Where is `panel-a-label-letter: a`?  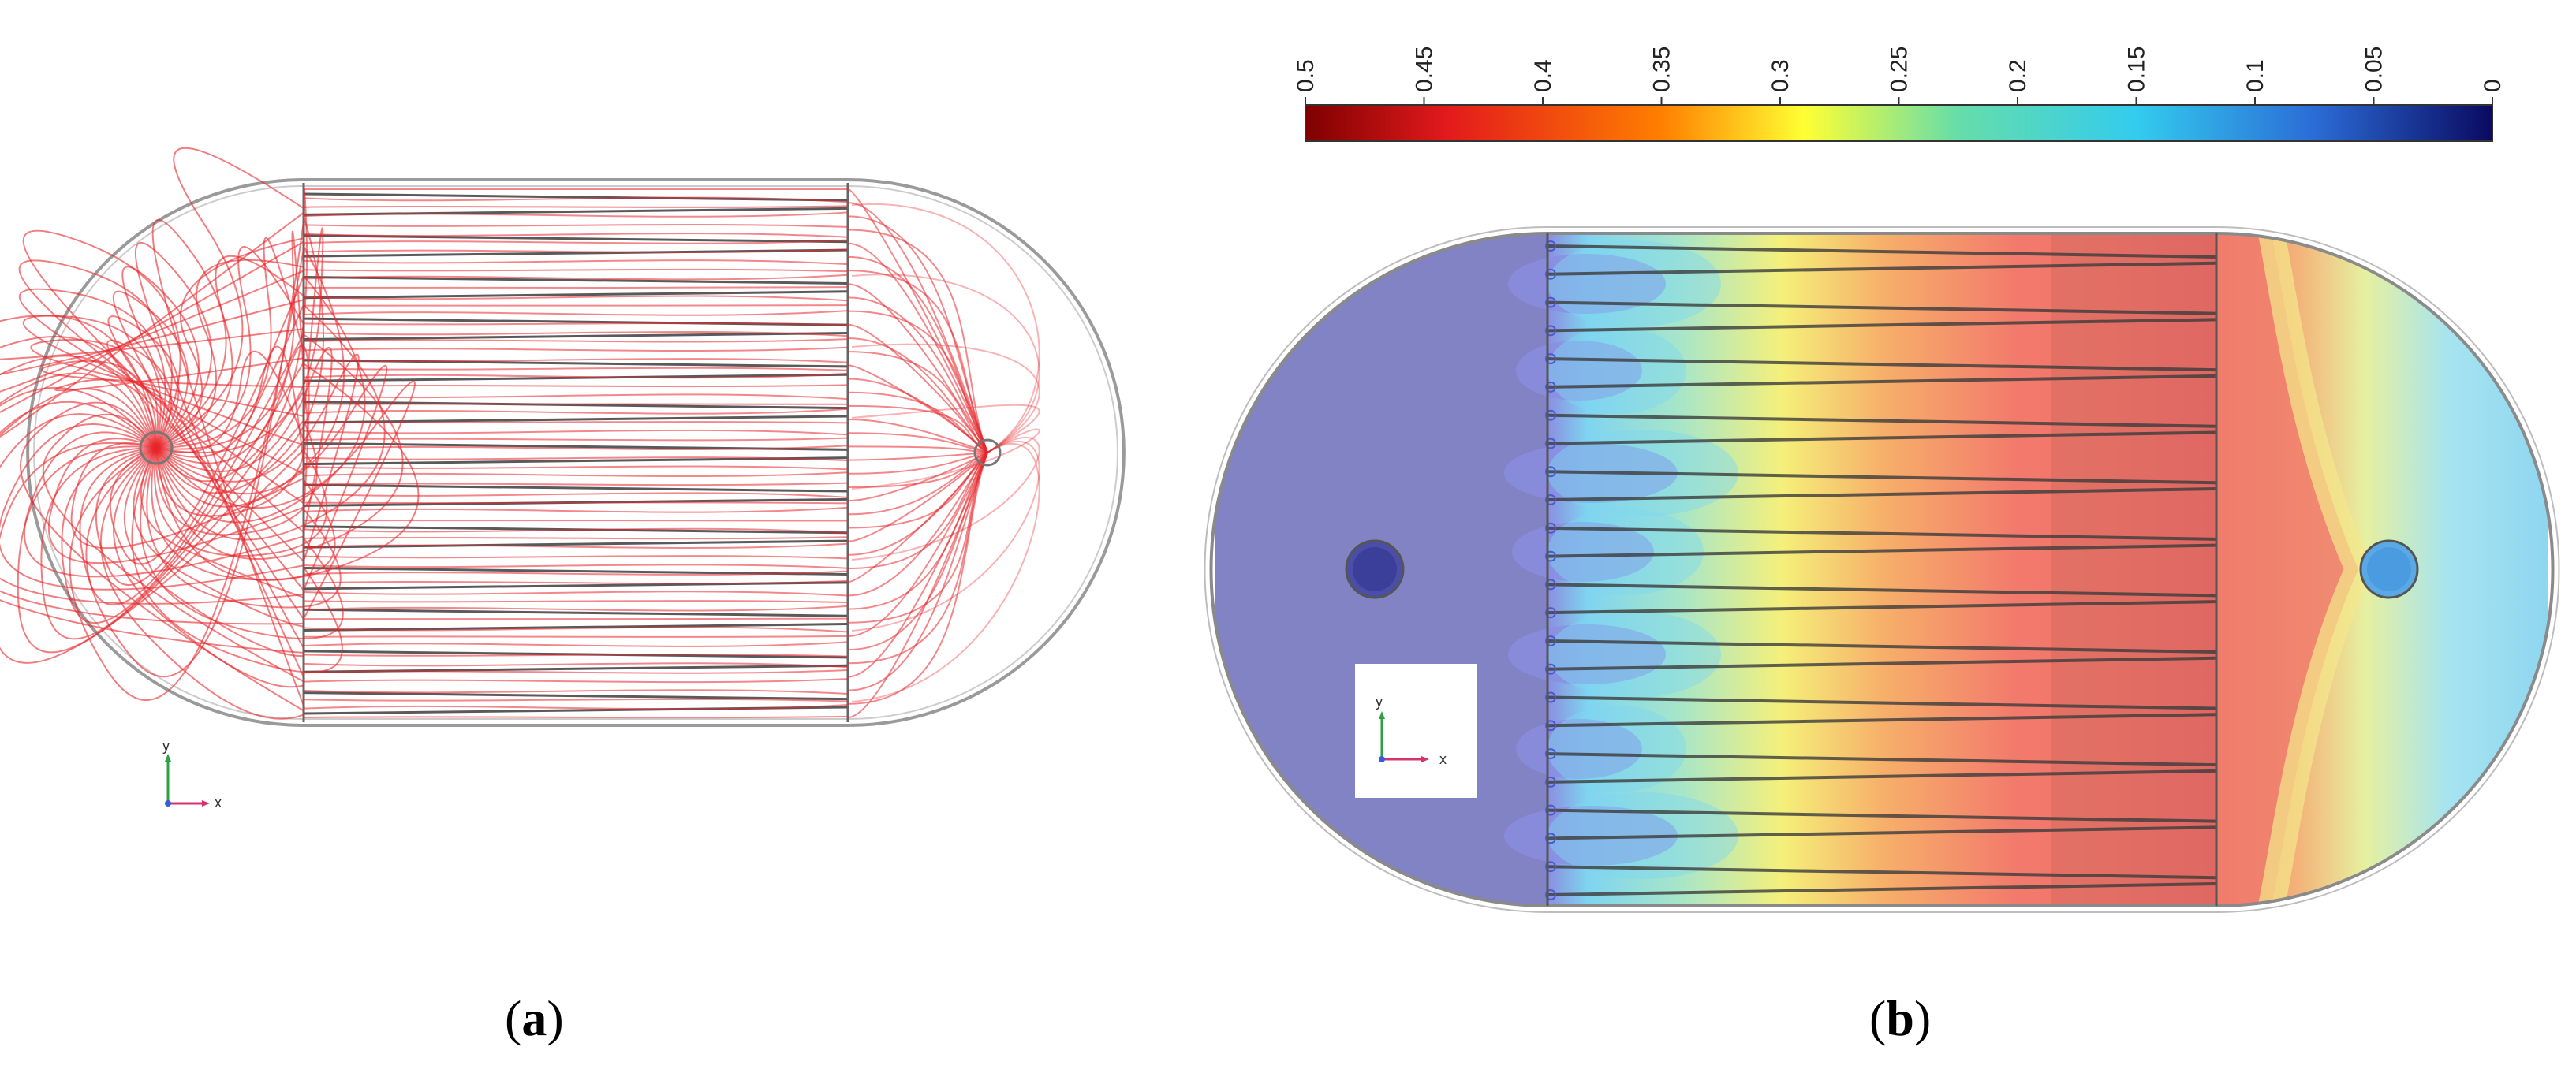
panel-a-label-letter: a is located at coordinates (534, 1018).